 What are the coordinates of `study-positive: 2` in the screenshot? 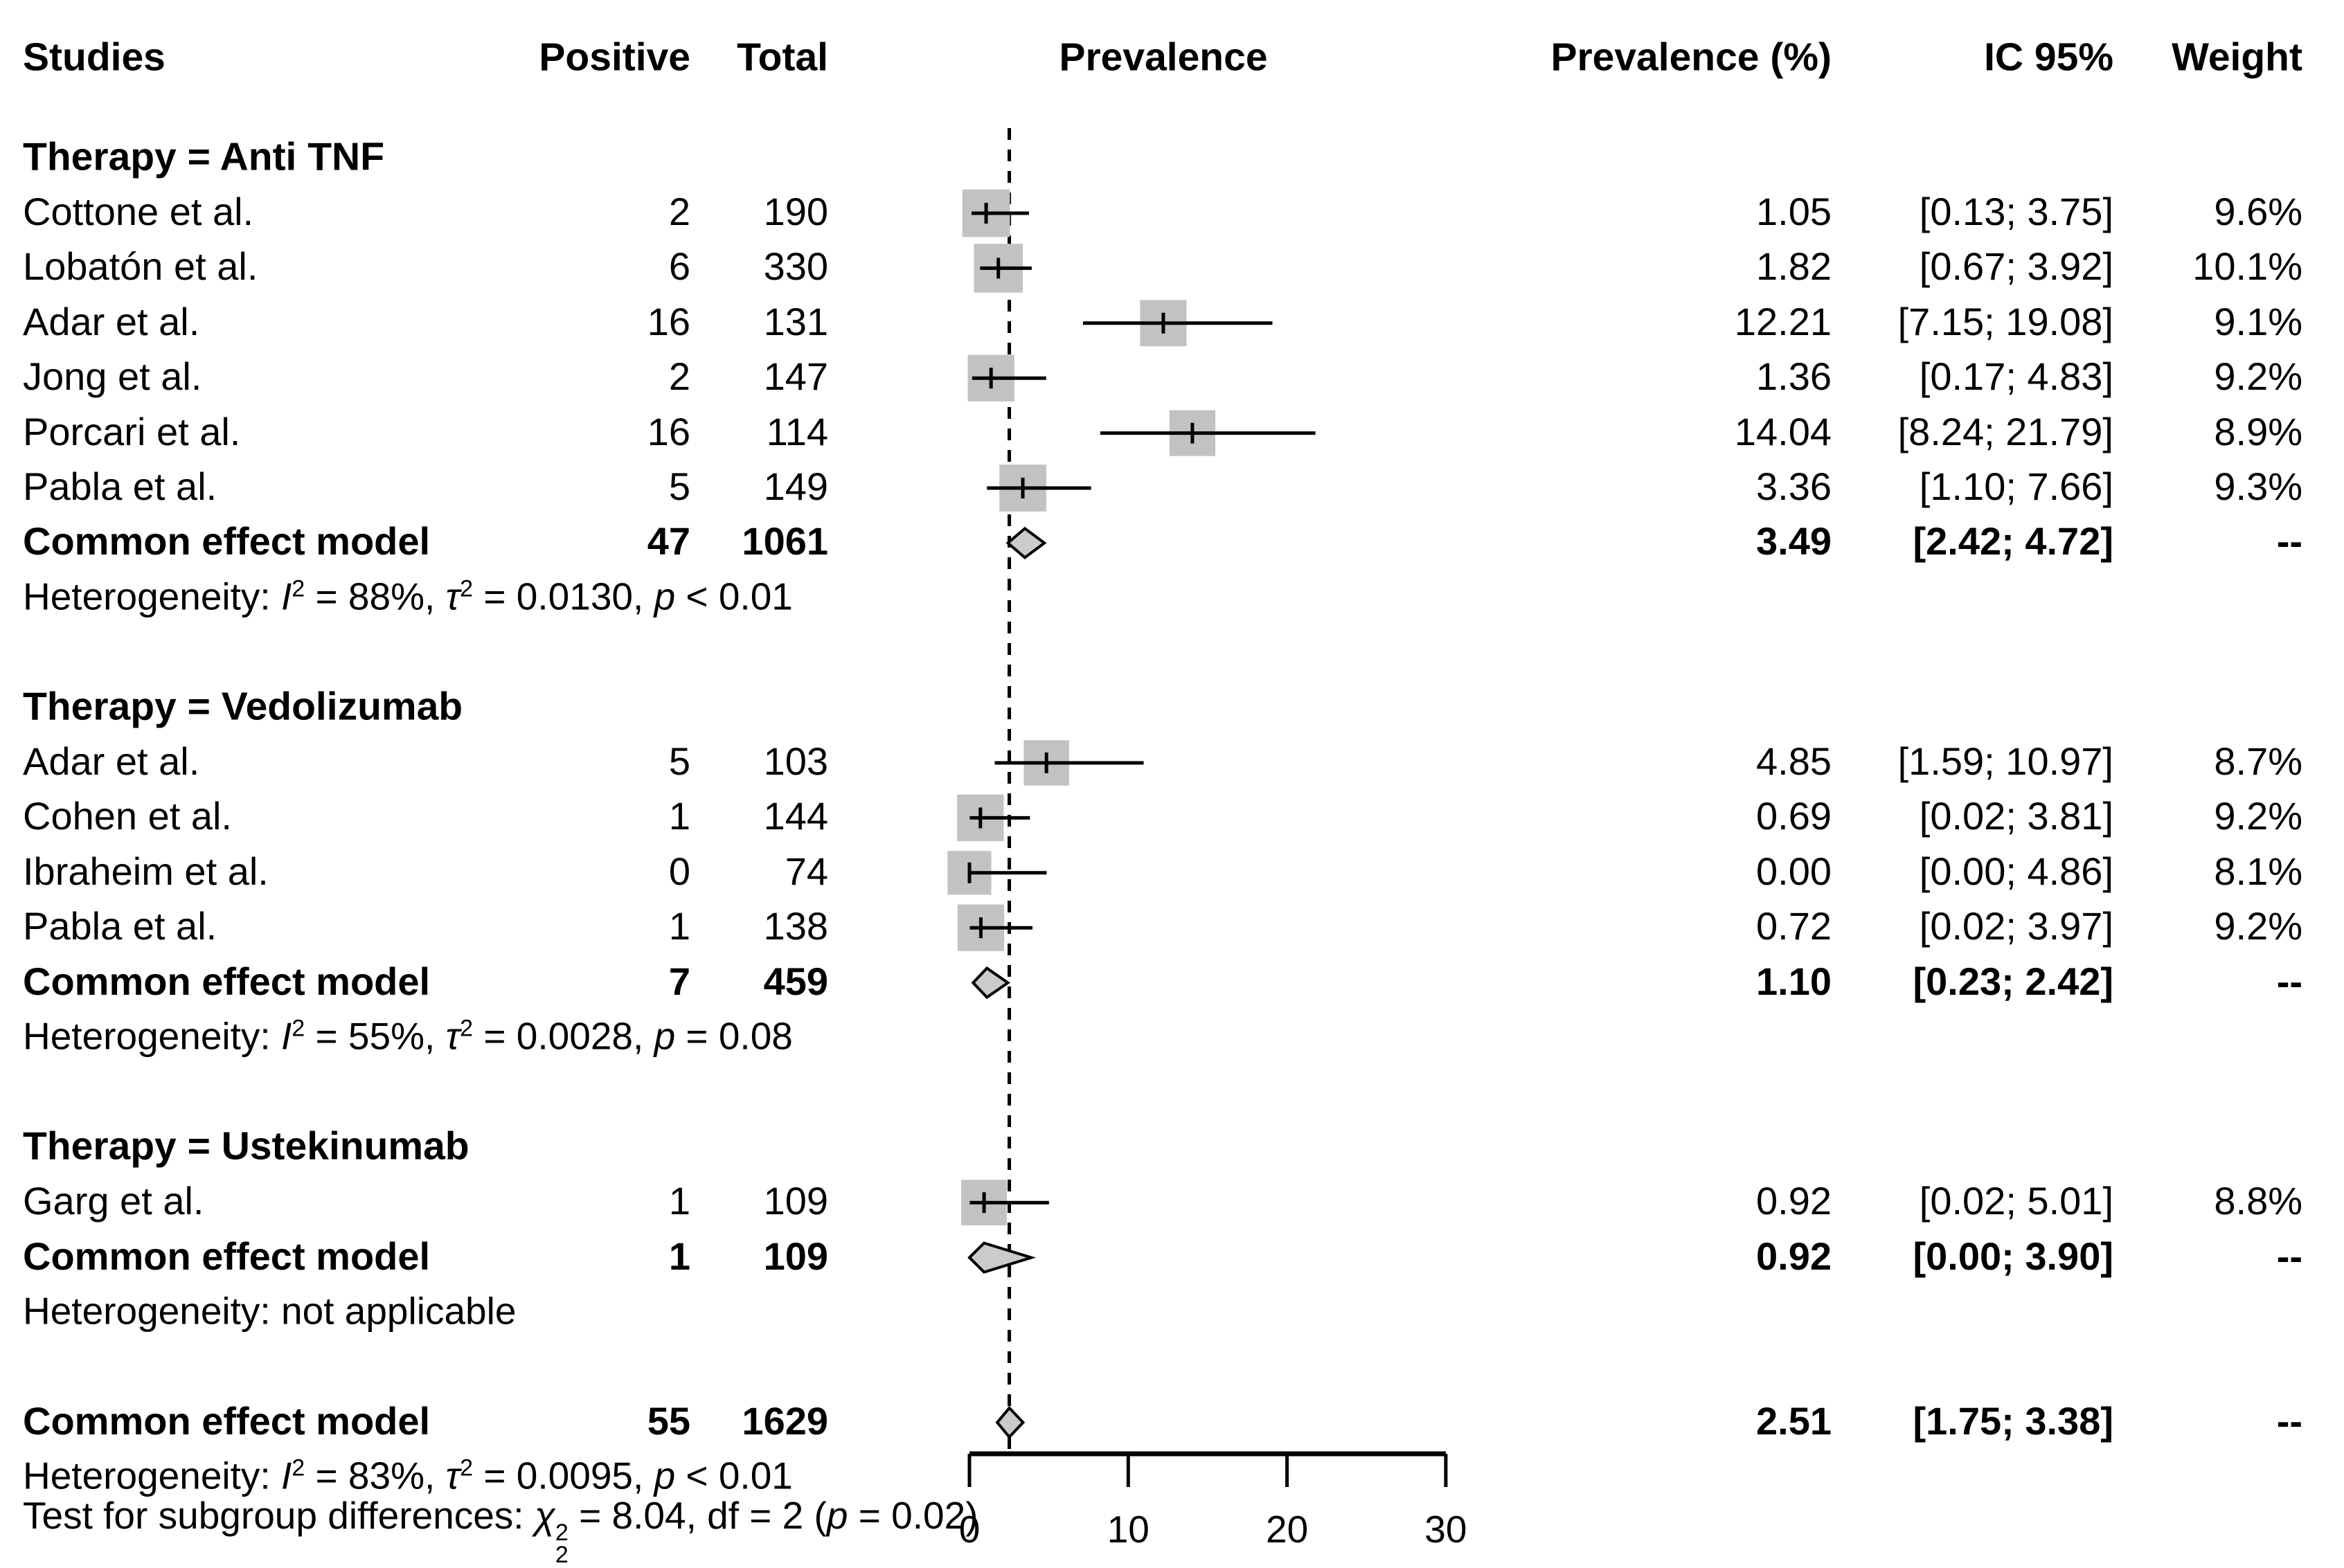 It's located at (679, 211).